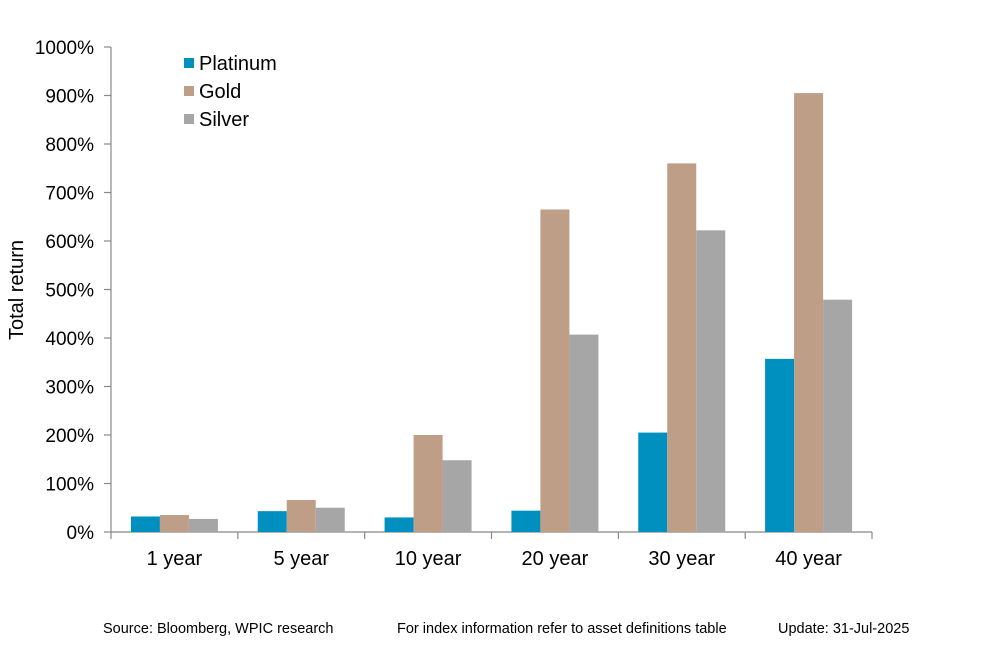 This screenshot has width=1000, height=653. Describe the element at coordinates (809, 312) in the screenshot. I see `bar-gold-40-year` at that location.